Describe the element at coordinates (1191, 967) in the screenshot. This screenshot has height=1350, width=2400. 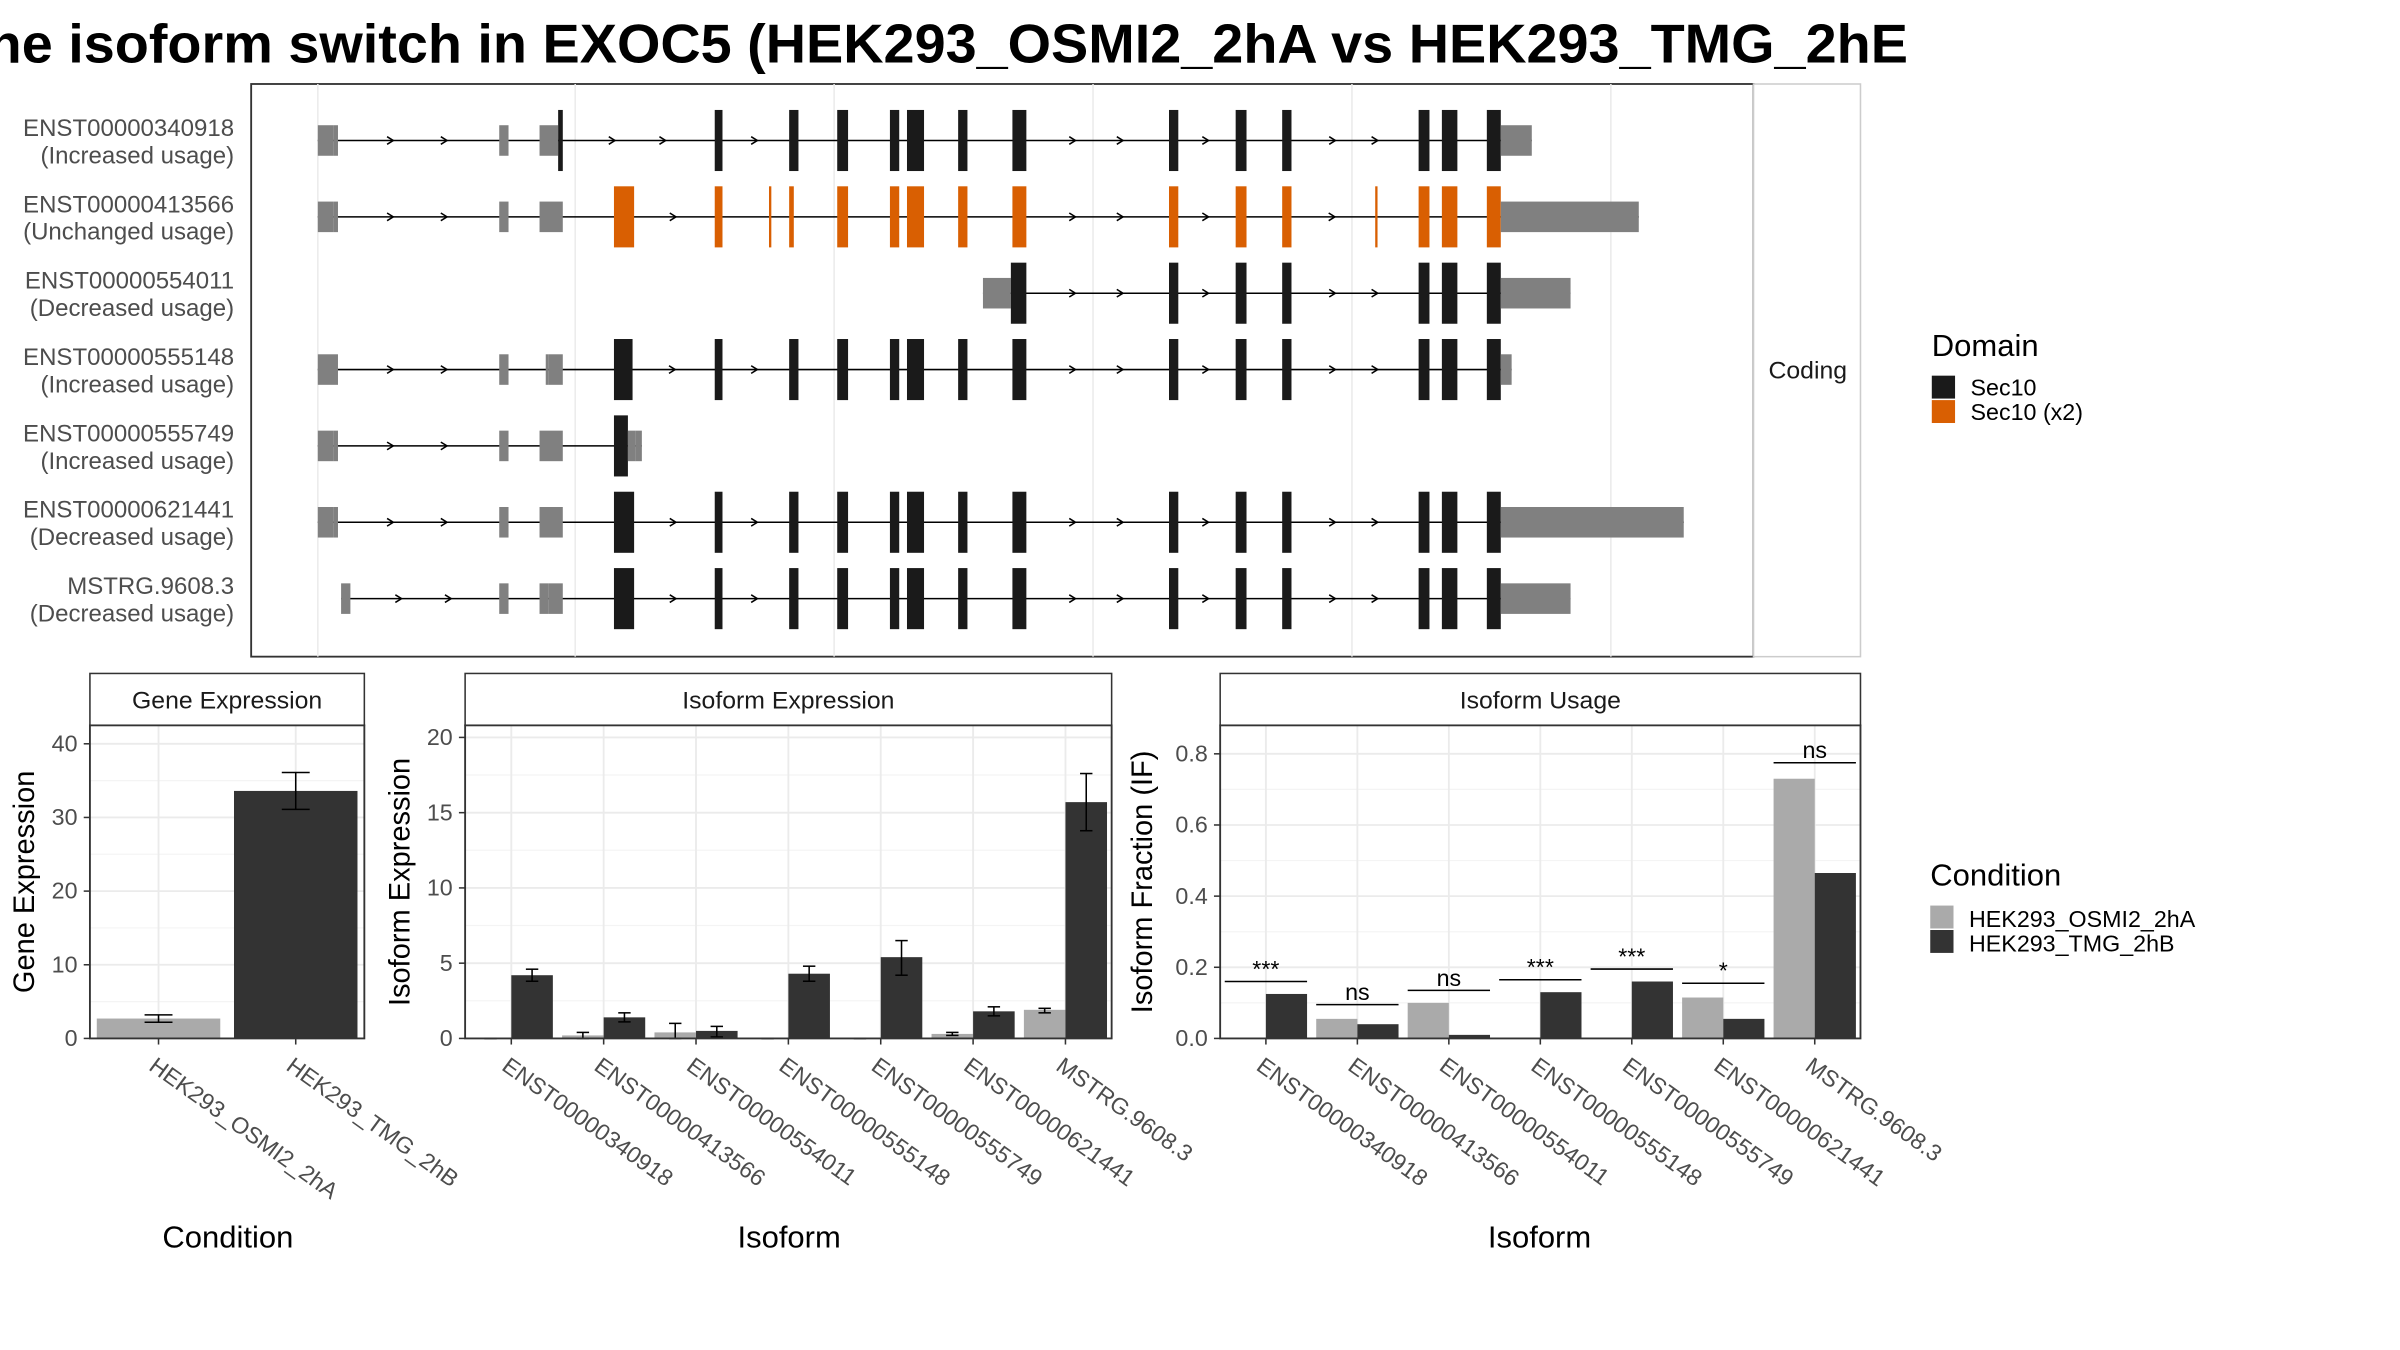
I see `y-tick-label: 0.2` at that location.